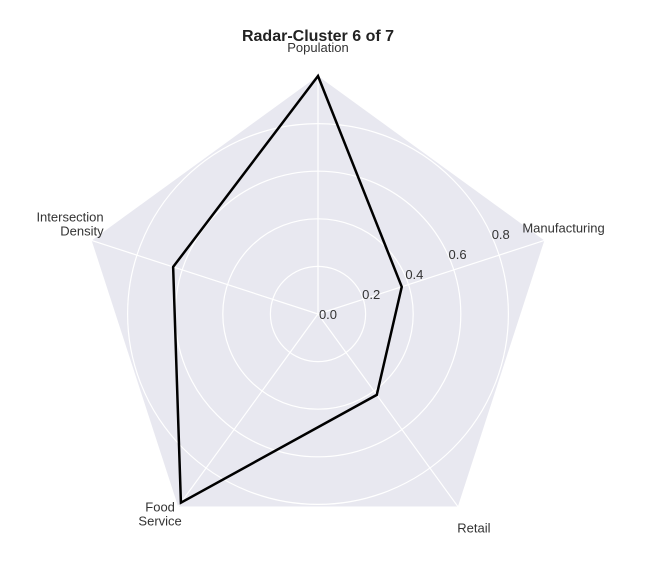  I want to click on tick-label: 0.8, so click(501, 234).